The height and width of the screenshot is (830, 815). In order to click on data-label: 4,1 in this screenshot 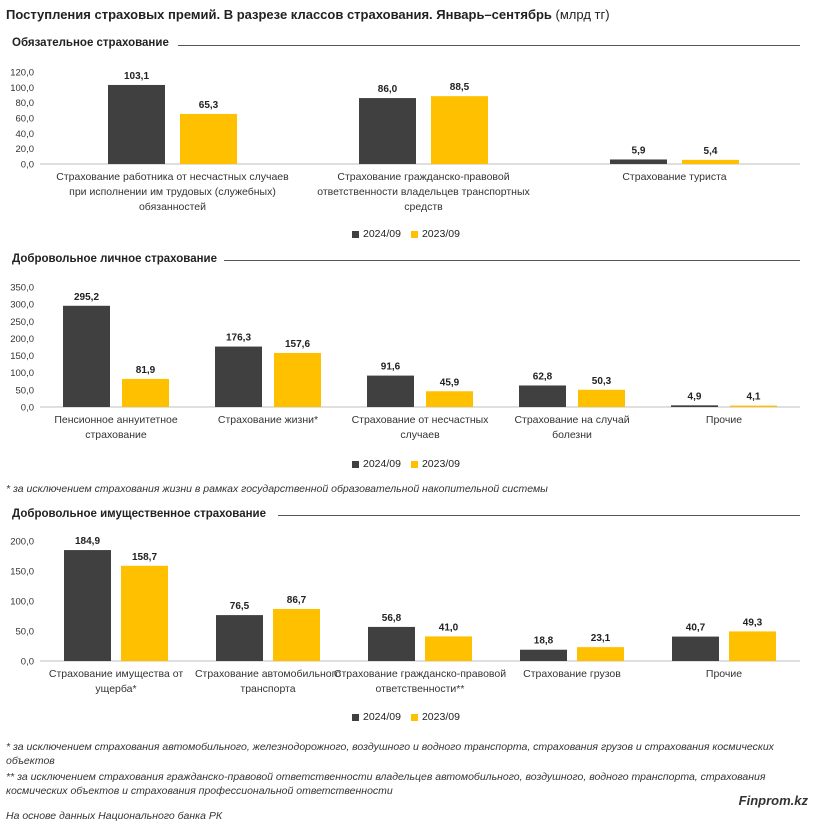, I will do `click(754, 397)`.